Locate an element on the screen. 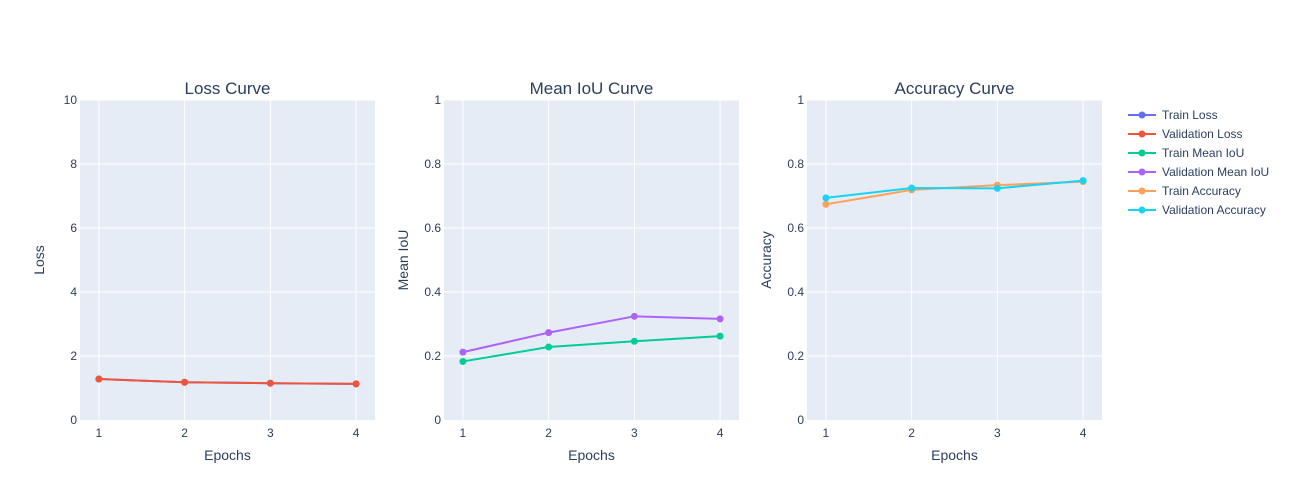 Image resolution: width=1300 pixels, height=500 pixels. legend-item-train-accuracy: Train Accuracy is located at coordinates (1184, 191).